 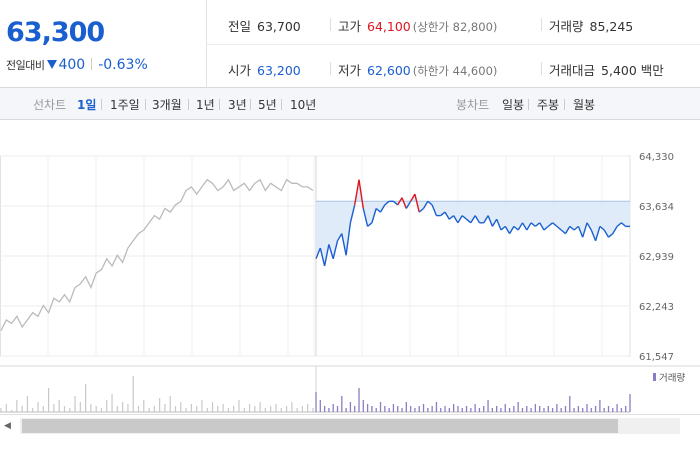 I want to click on stat-value: 5,400 백만, so click(x=632, y=70).